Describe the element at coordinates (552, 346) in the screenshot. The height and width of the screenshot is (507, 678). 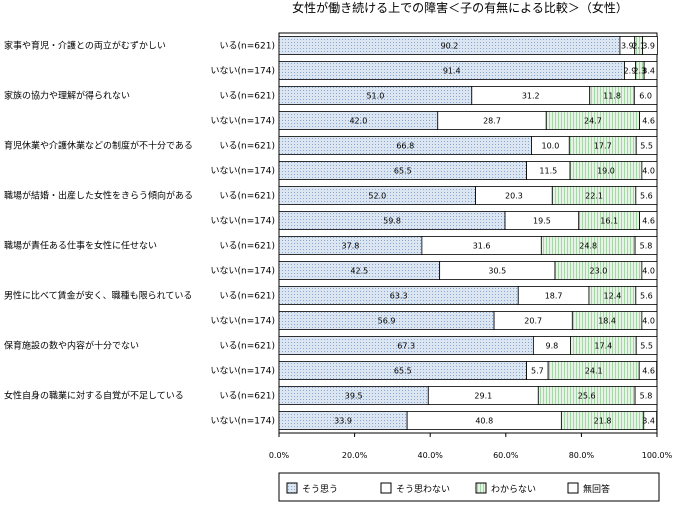
I see `data-label: 9.8` at that location.